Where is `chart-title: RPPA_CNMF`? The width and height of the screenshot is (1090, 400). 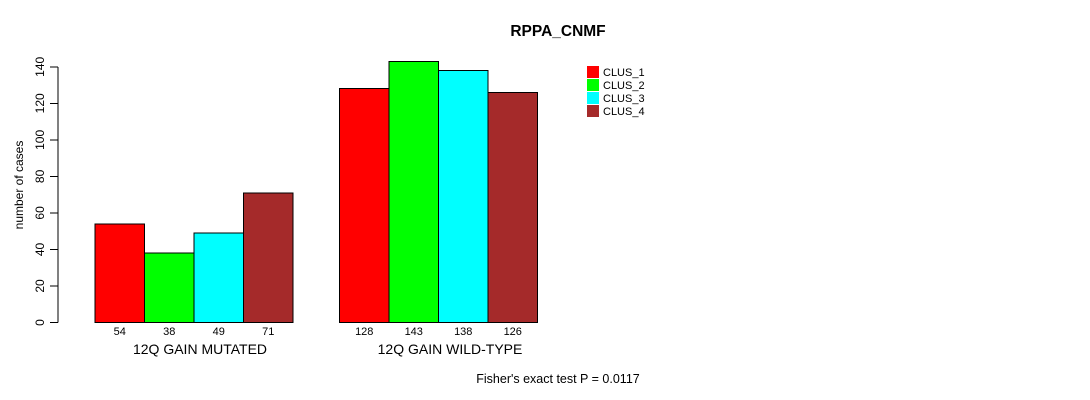
chart-title: RPPA_CNMF is located at coordinates (557, 31).